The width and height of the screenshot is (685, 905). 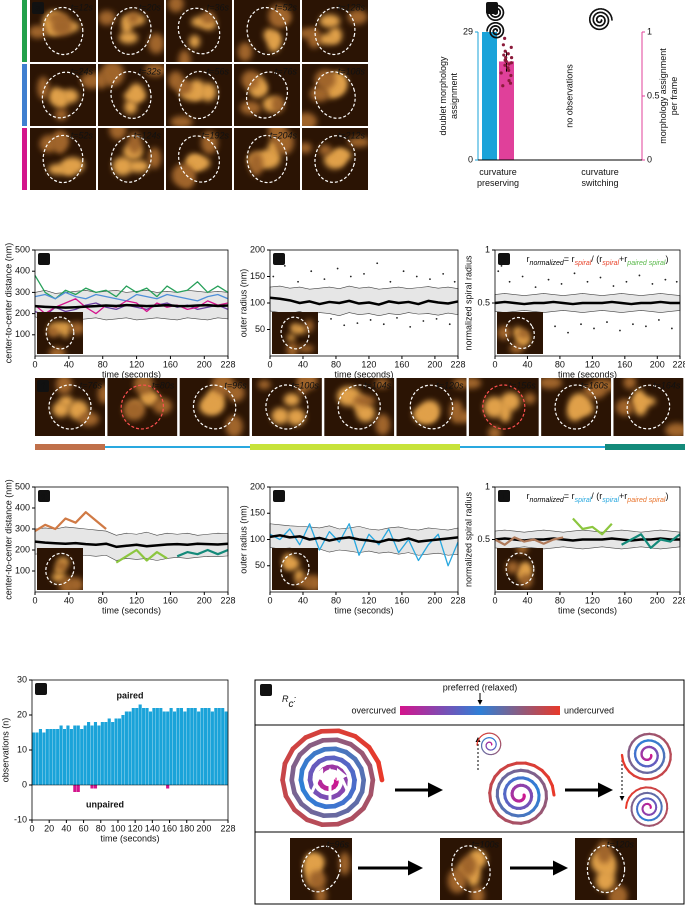 What do you see at coordinates (243, 303) in the screenshot?
I see `y-axis-title: outer radius (nm)` at bounding box center [243, 303].